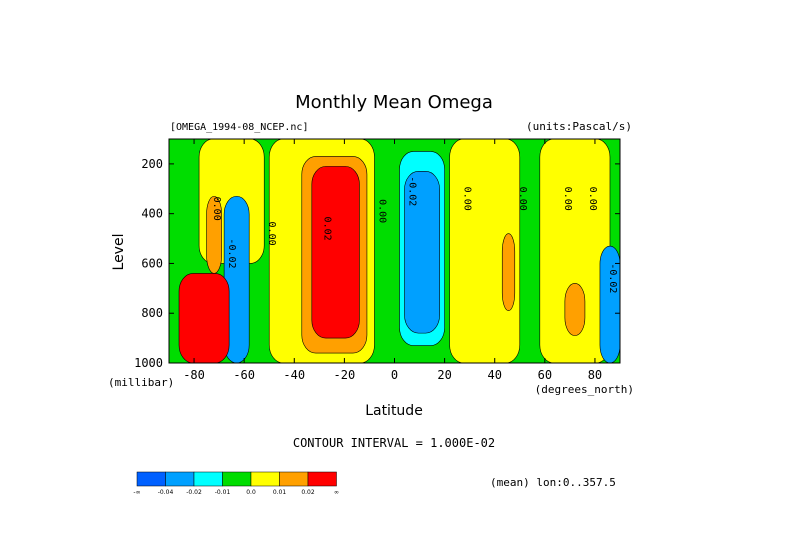 This screenshot has width=789, height=558. What do you see at coordinates (595, 375) in the screenshot?
I see `x-tick-label-8: 80` at bounding box center [595, 375].